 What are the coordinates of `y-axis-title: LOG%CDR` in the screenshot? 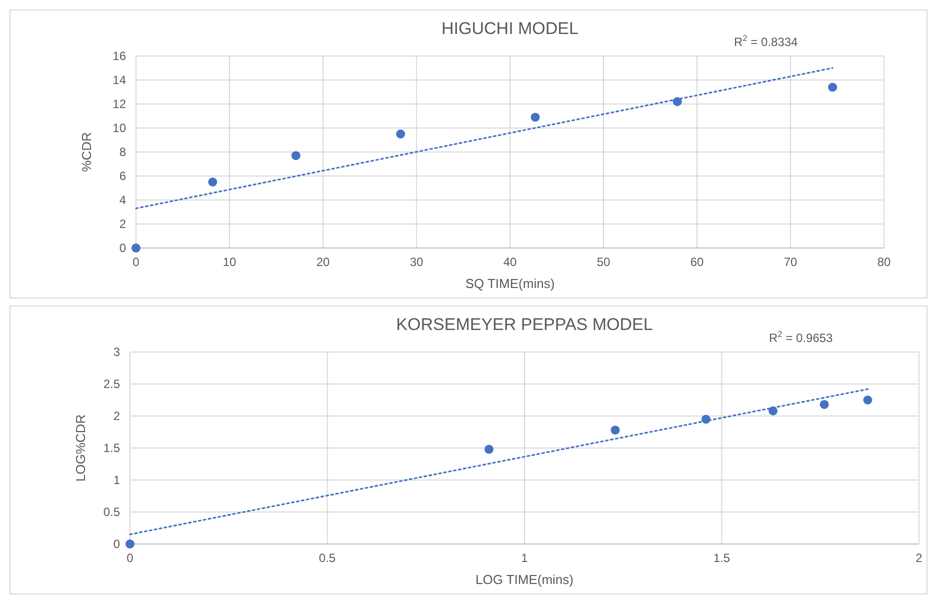 It's located at (80, 448).